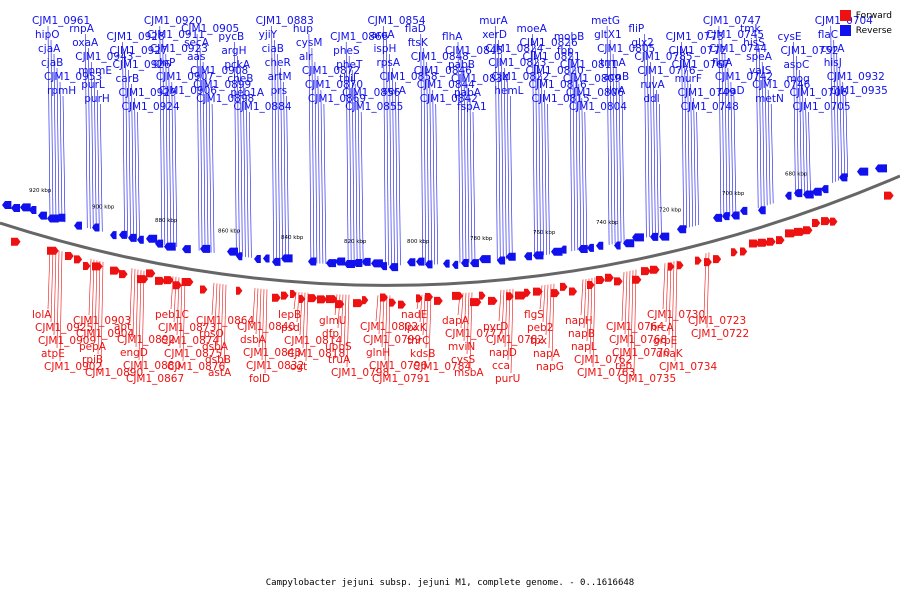 The width and height of the screenshot is (900, 600). Describe the element at coordinates (443, 71) in the screenshot. I see `gene-label: CJM1_0846` at that location.